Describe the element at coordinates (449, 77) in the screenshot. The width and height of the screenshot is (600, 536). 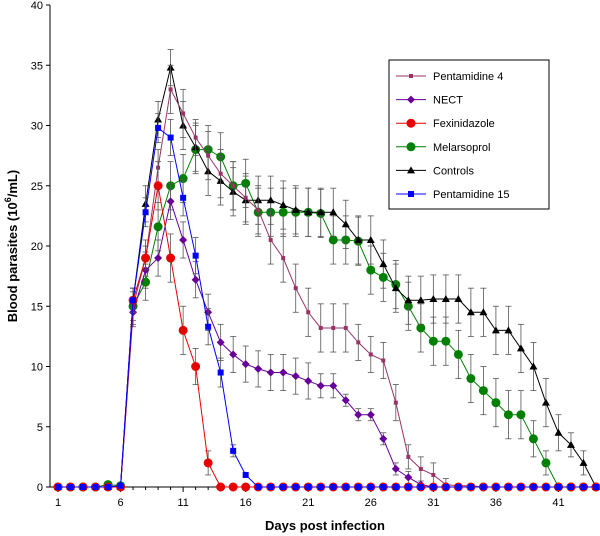
I see `legend-item: Pentamidine 4` at that location.